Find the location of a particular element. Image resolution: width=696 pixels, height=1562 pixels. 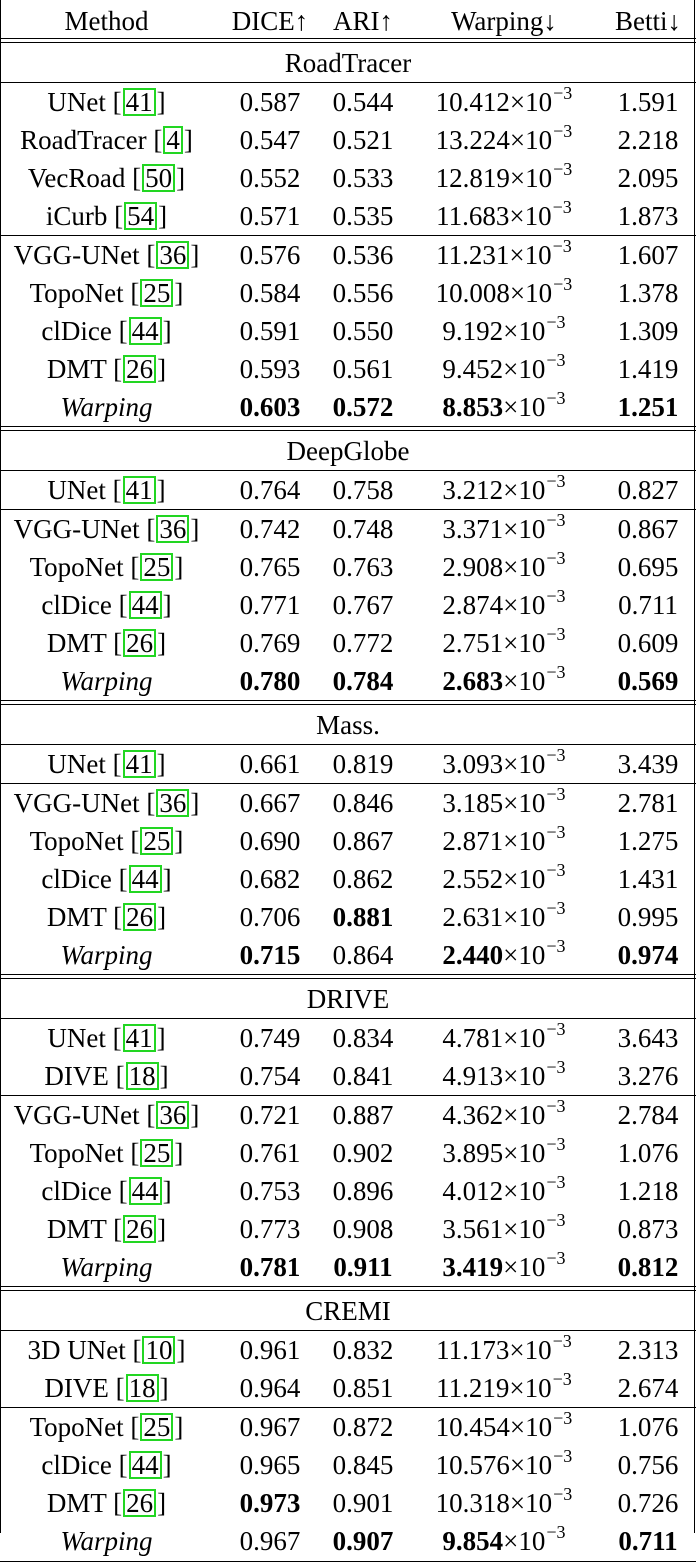

ari-cell: 0.881 is located at coordinates (363, 917).